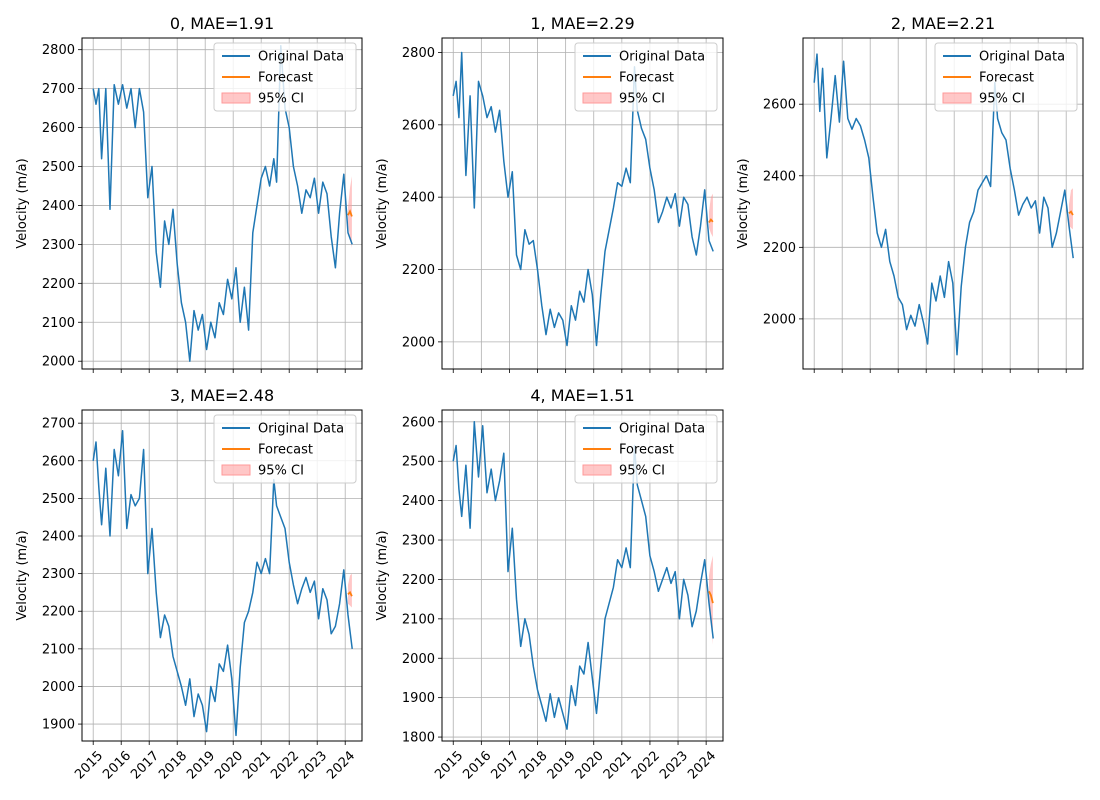 This screenshot has height=800, width=1100. Describe the element at coordinates (222, 23) in the screenshot. I see `subplot-title: 0, MAE=1.91` at that location.